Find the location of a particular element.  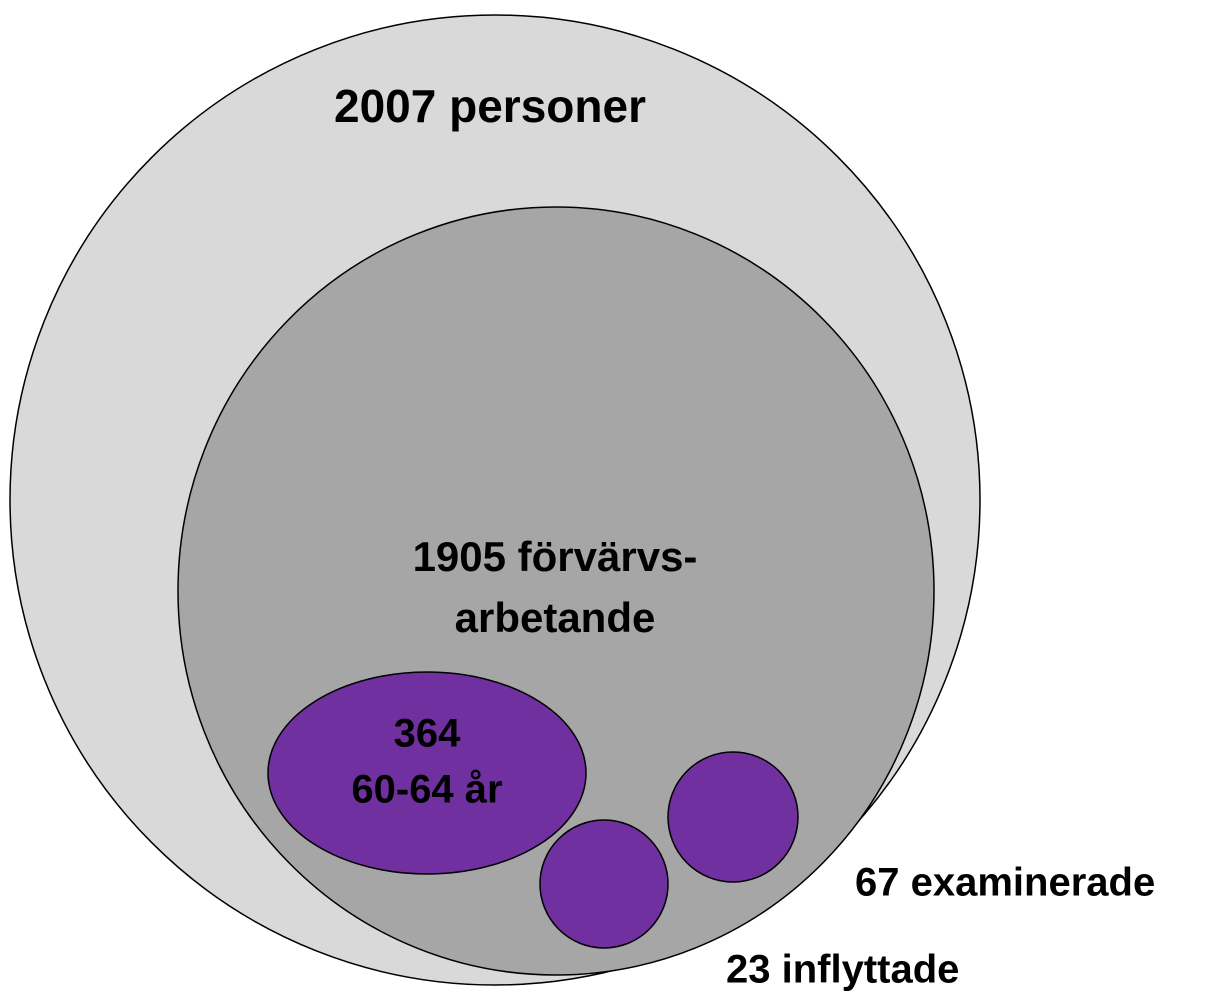

age-ellipse is located at coordinates (427, 773).